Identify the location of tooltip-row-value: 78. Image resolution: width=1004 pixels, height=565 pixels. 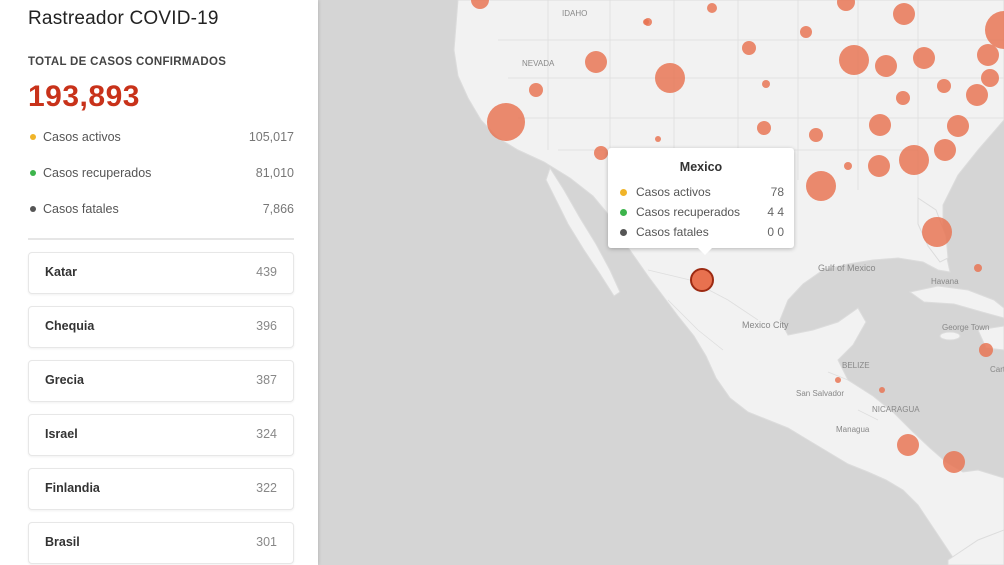
(777, 192).